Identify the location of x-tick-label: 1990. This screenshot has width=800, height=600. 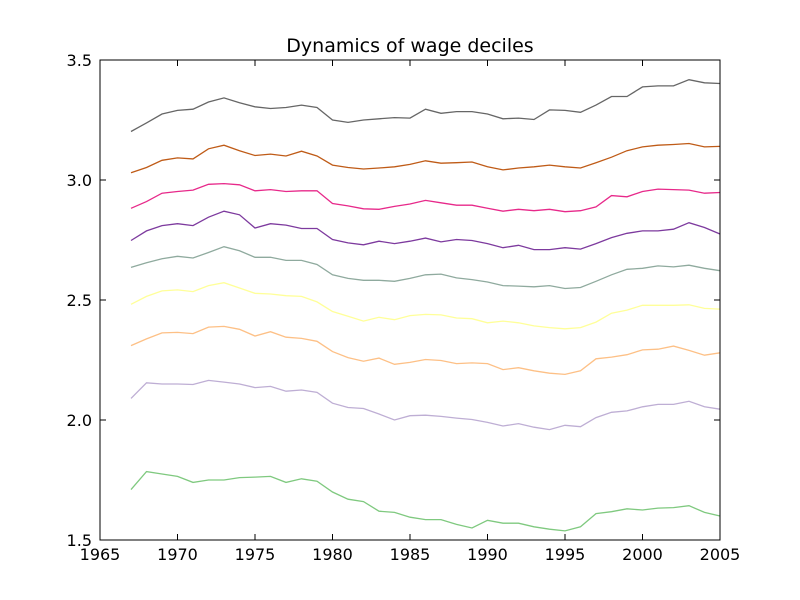
(487, 554).